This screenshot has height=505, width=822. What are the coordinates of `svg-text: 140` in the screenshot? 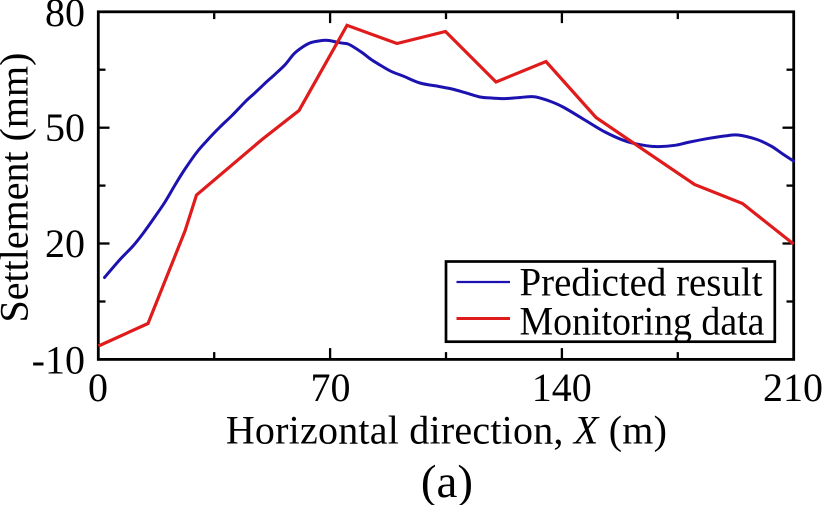 It's located at (562, 387).